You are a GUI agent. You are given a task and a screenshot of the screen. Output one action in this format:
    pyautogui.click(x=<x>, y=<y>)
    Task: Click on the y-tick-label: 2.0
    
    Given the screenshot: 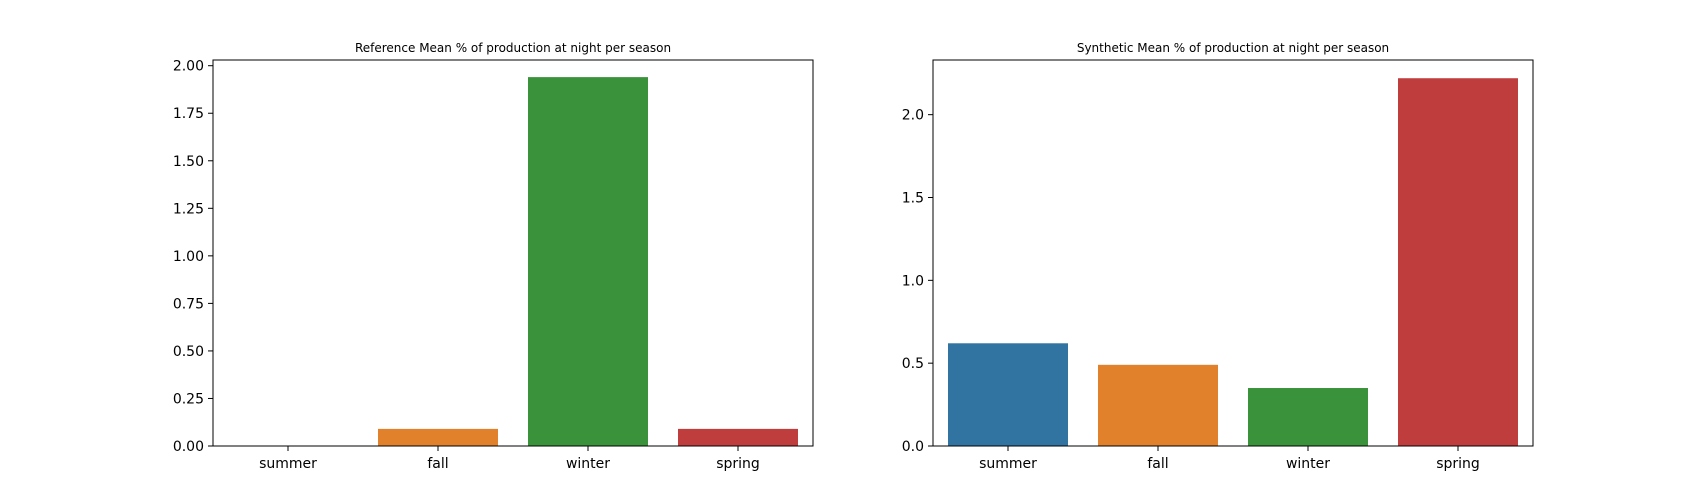 What is the action you would take?
    pyautogui.click(x=913, y=116)
    